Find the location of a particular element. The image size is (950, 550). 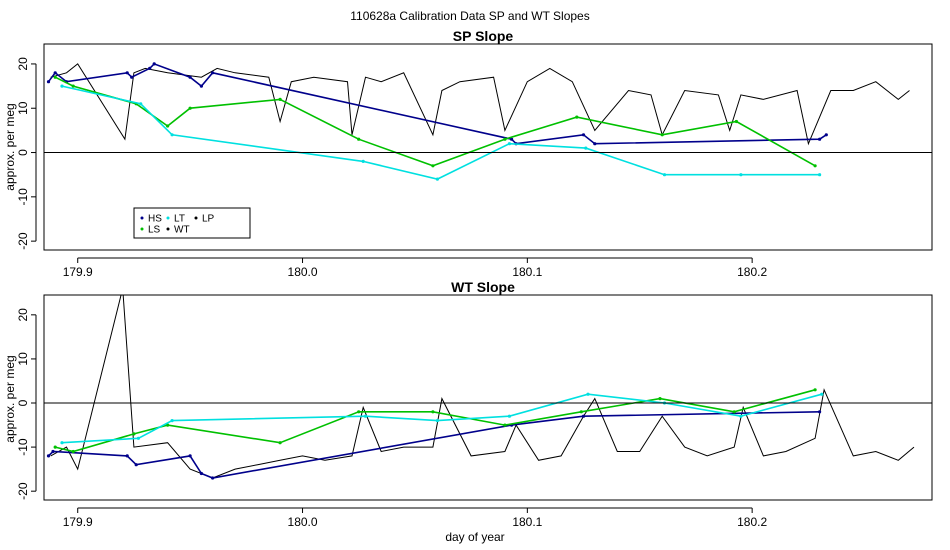

sp-legend-label: WT is located at coordinates (182, 230).